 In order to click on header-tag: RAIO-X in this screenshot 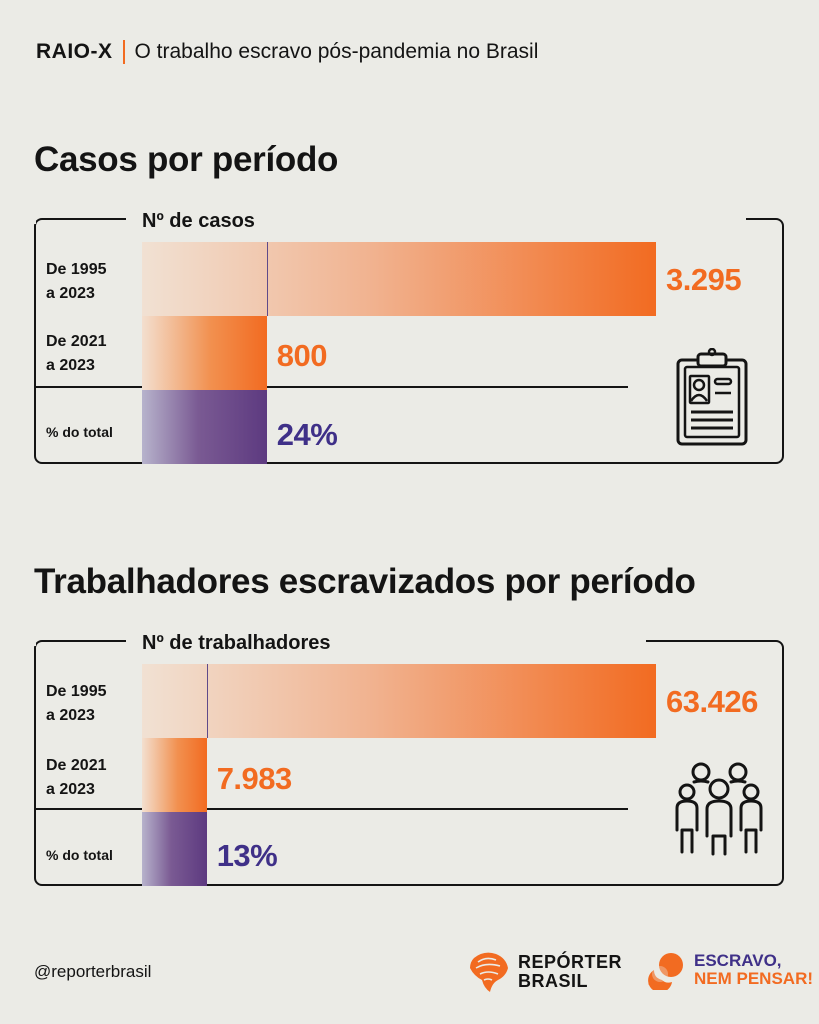, I will do `click(74, 51)`.